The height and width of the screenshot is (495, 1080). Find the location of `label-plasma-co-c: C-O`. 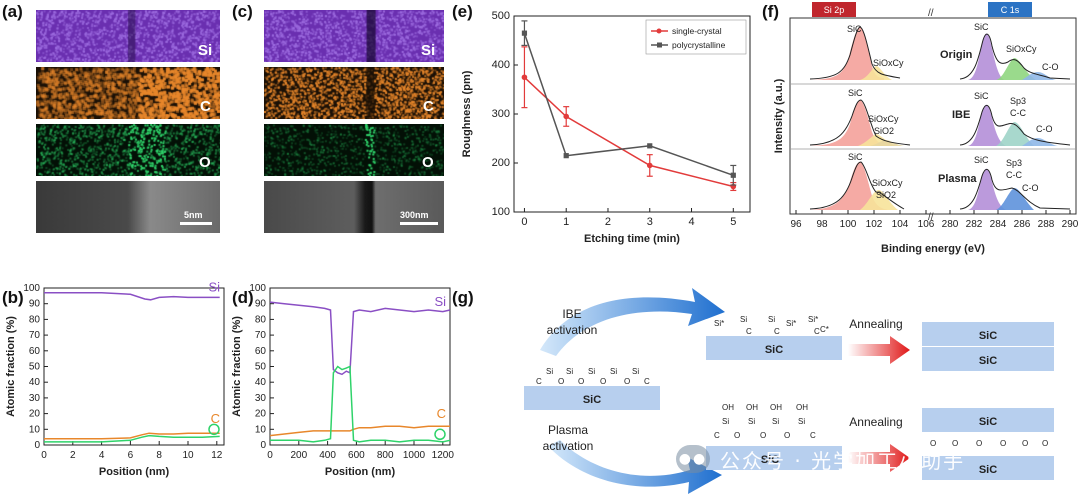

label-plasma-co-c: C-O is located at coordinates (1030, 188).